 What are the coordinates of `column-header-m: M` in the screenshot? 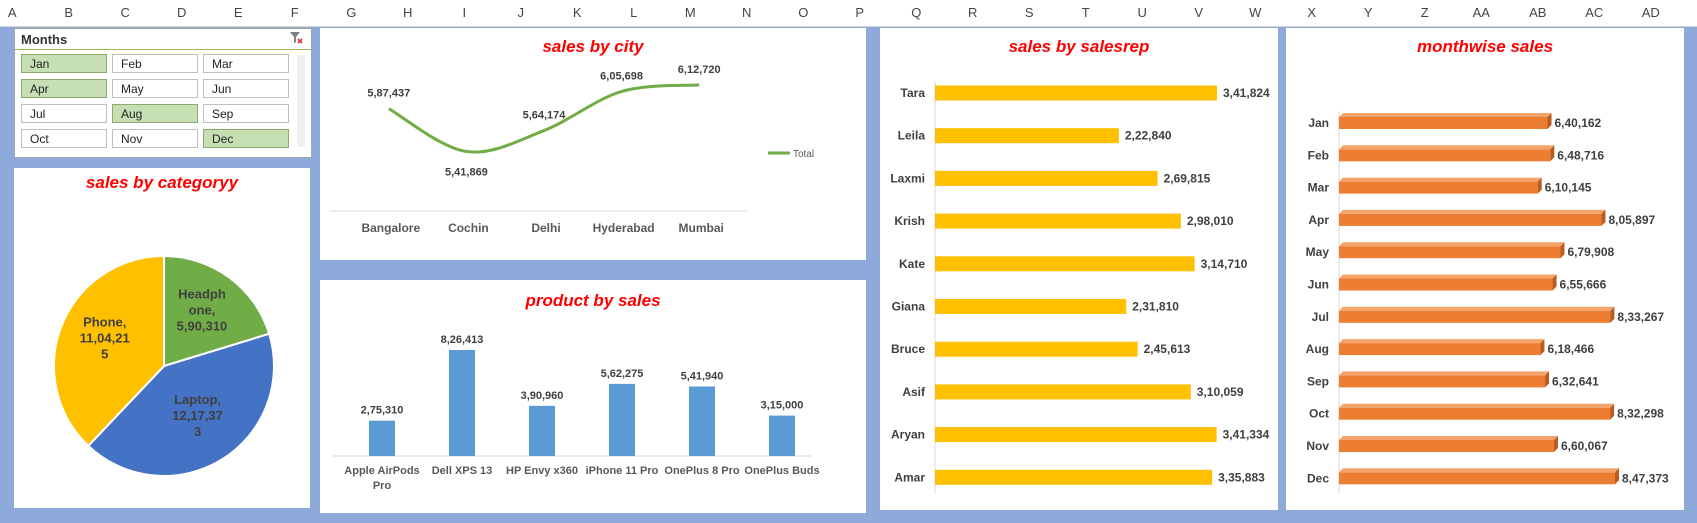 It's located at (690, 12).